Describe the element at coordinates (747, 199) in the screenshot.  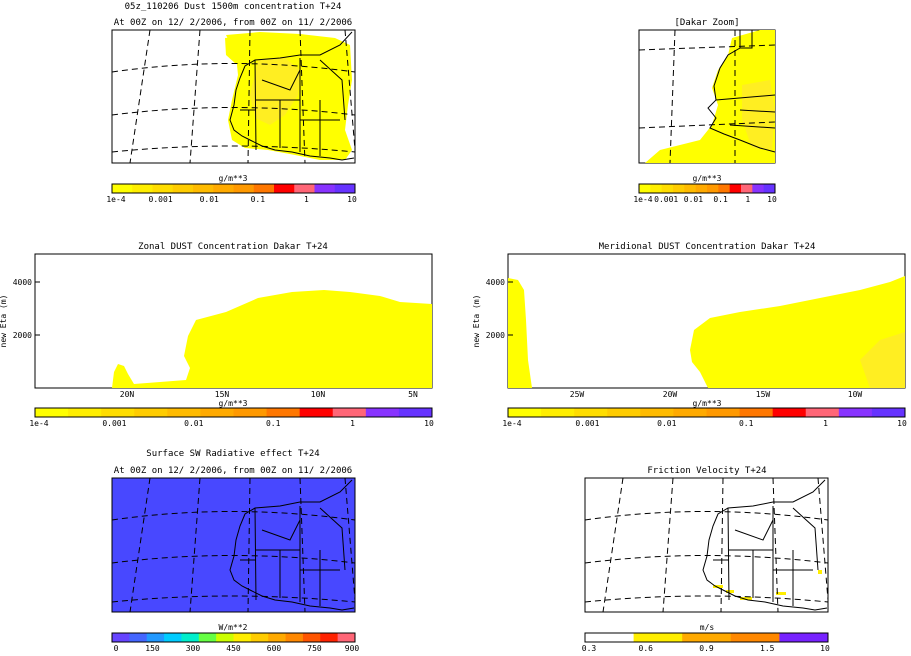
I see `dakar-zoom-colorbar-tick-label: 1` at that location.